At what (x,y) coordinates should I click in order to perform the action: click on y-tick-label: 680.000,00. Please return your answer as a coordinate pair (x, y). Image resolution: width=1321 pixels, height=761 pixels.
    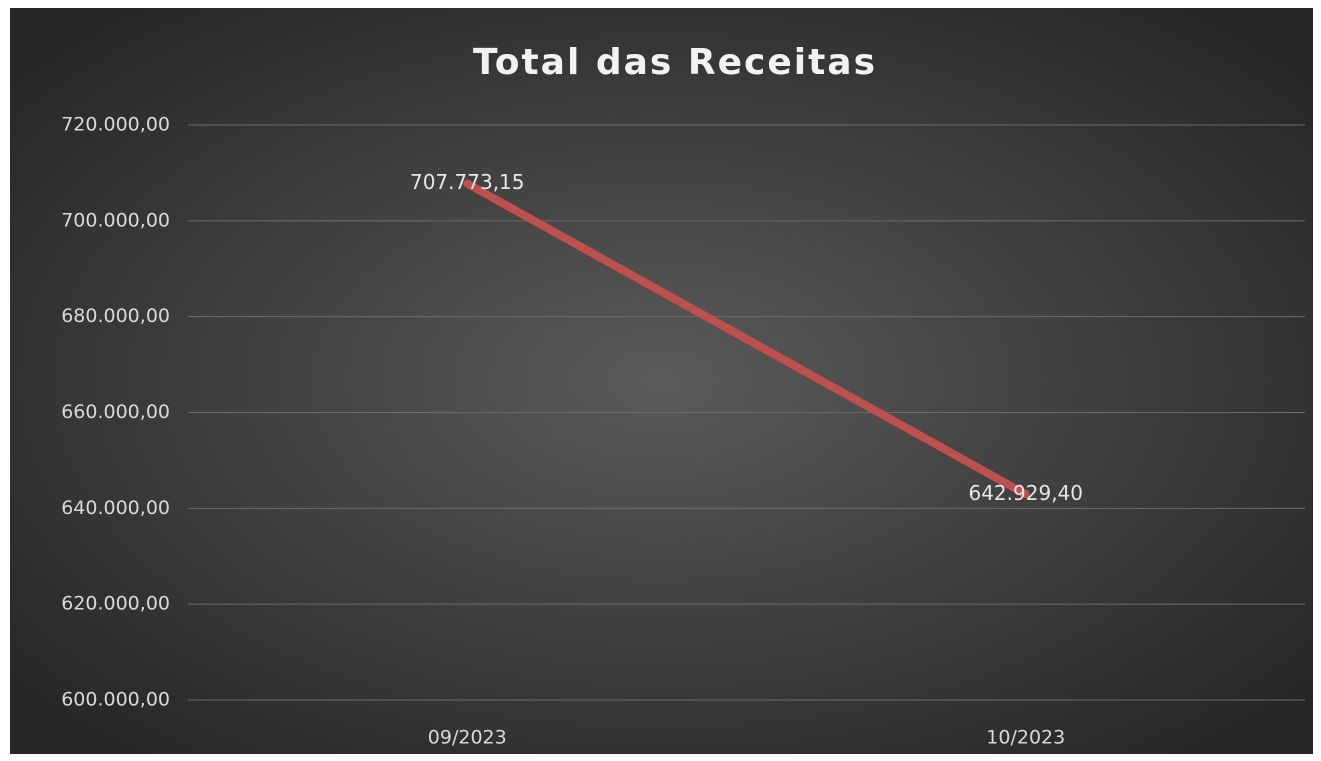
    Looking at the image, I should click on (115, 316).